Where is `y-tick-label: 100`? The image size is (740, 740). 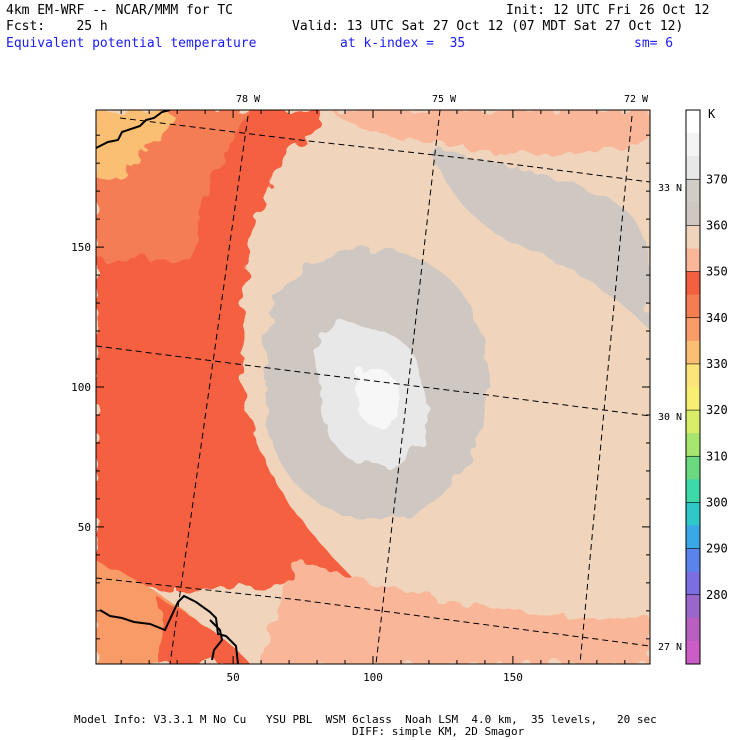
y-tick-label: 100 is located at coordinates (81, 387).